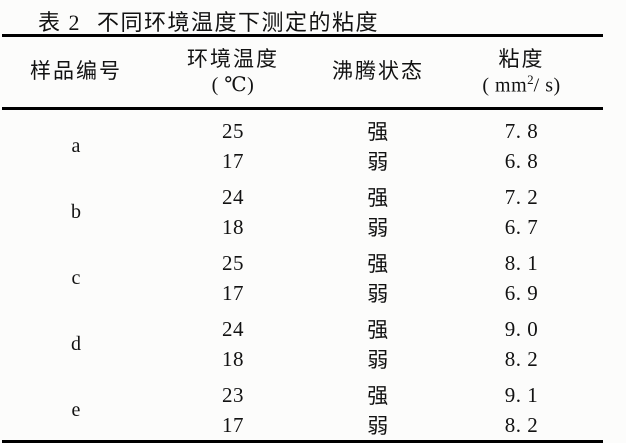 This screenshot has width=626, height=443. Describe the element at coordinates (302, 265) in the screenshot. I see `table-row: c 25 强 8. 1` at that location.